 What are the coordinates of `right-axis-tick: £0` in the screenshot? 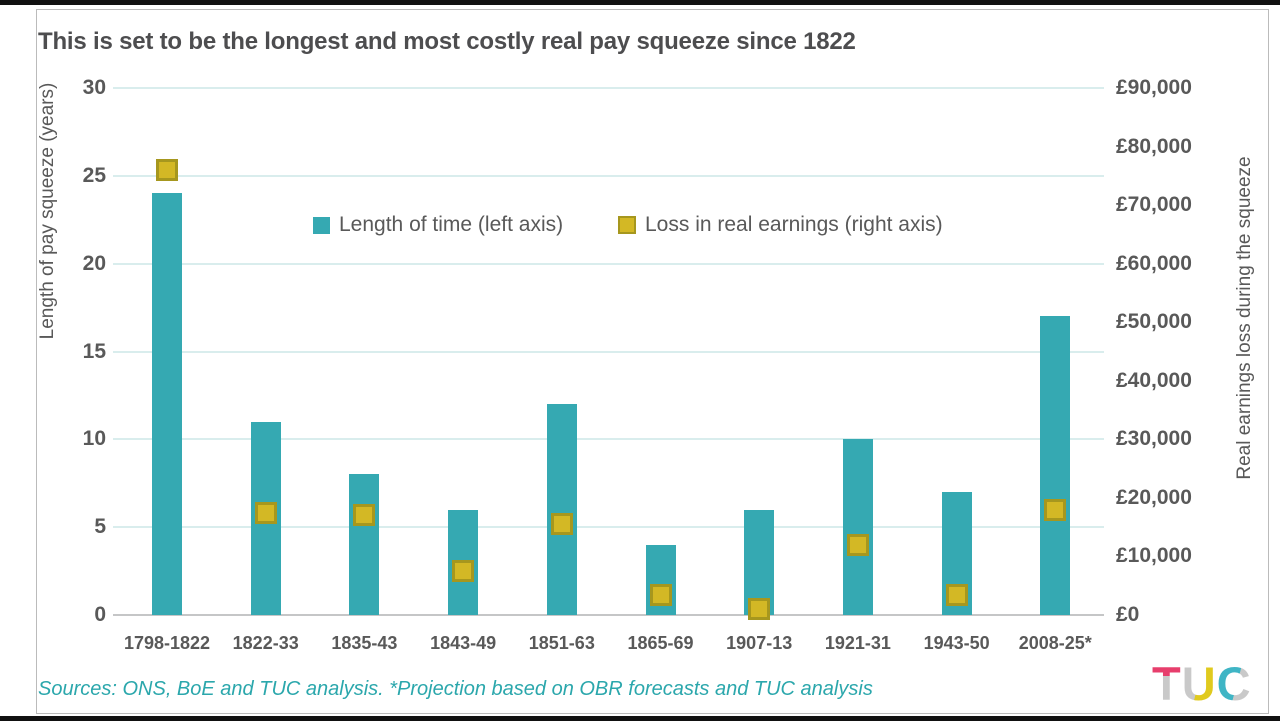 It's located at (1128, 614).